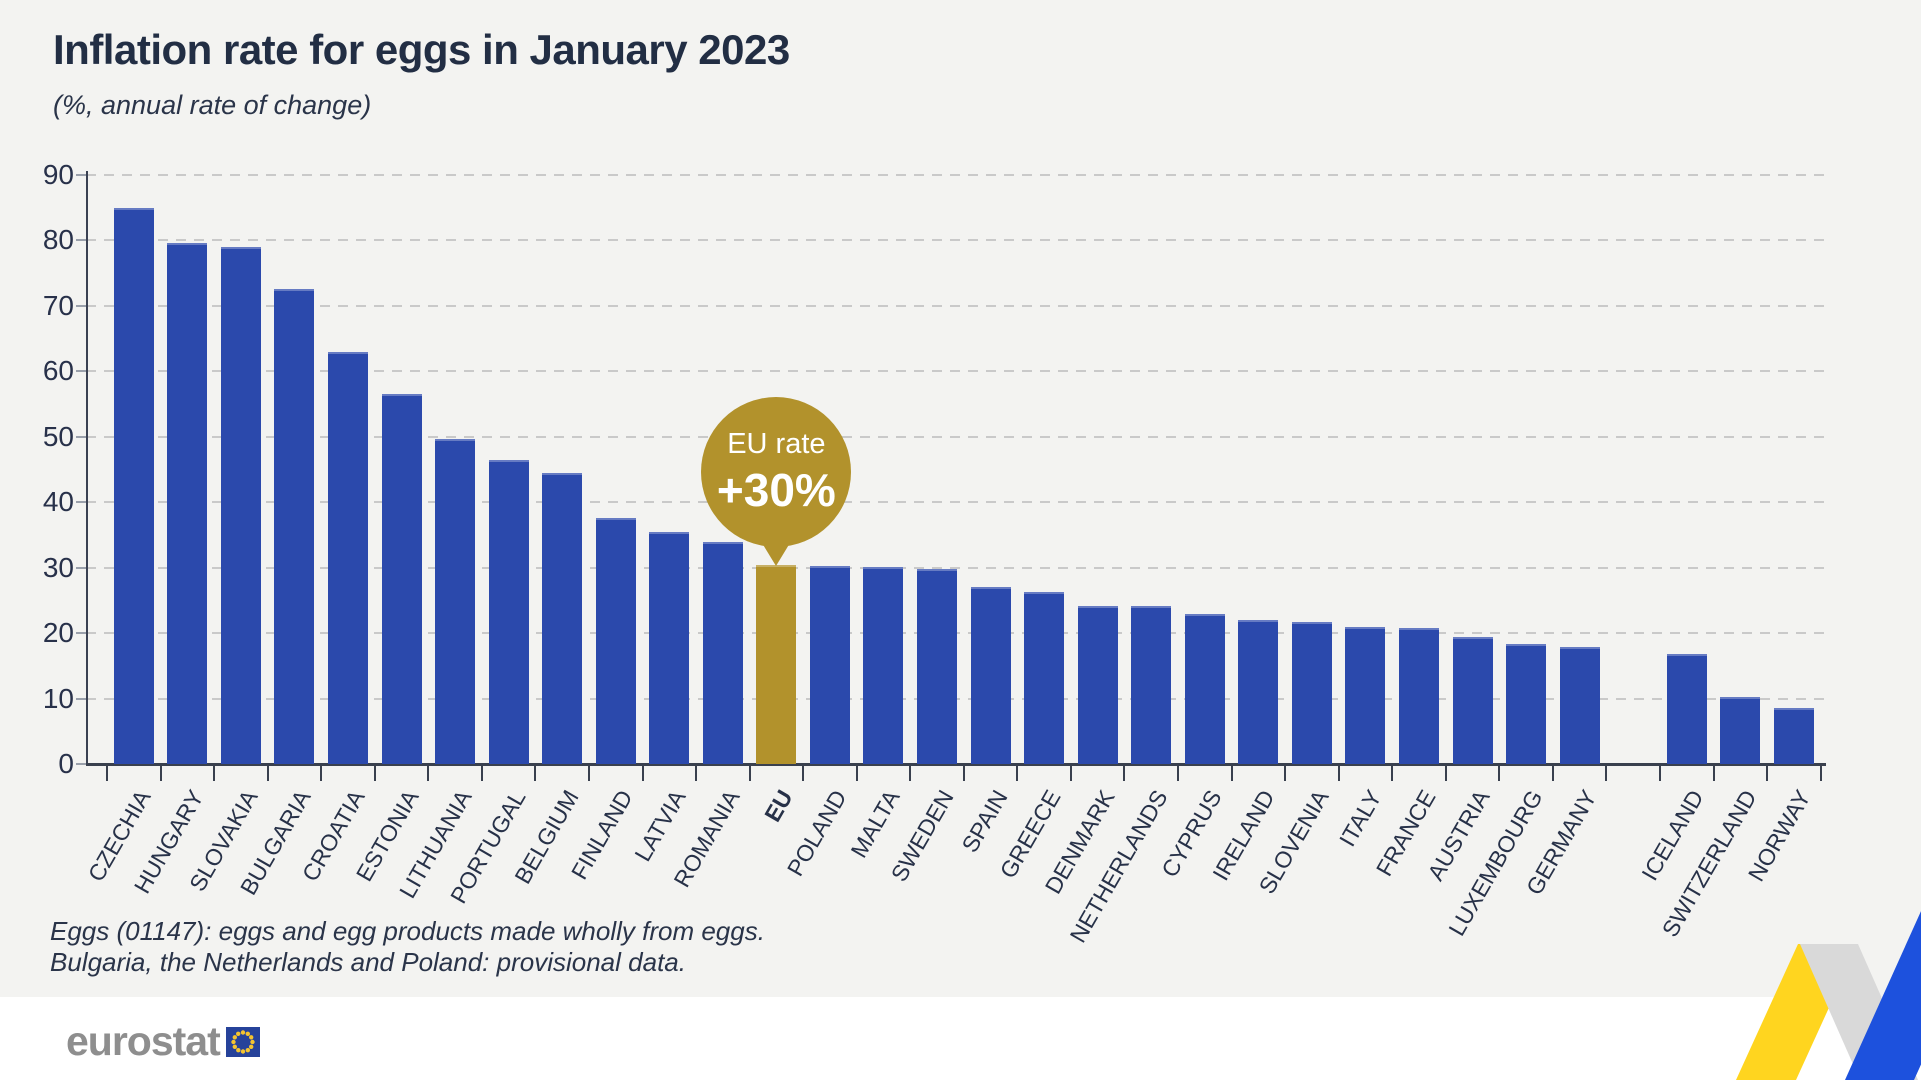  Describe the element at coordinates (508, 612) in the screenshot. I see `bar-portugal` at that location.